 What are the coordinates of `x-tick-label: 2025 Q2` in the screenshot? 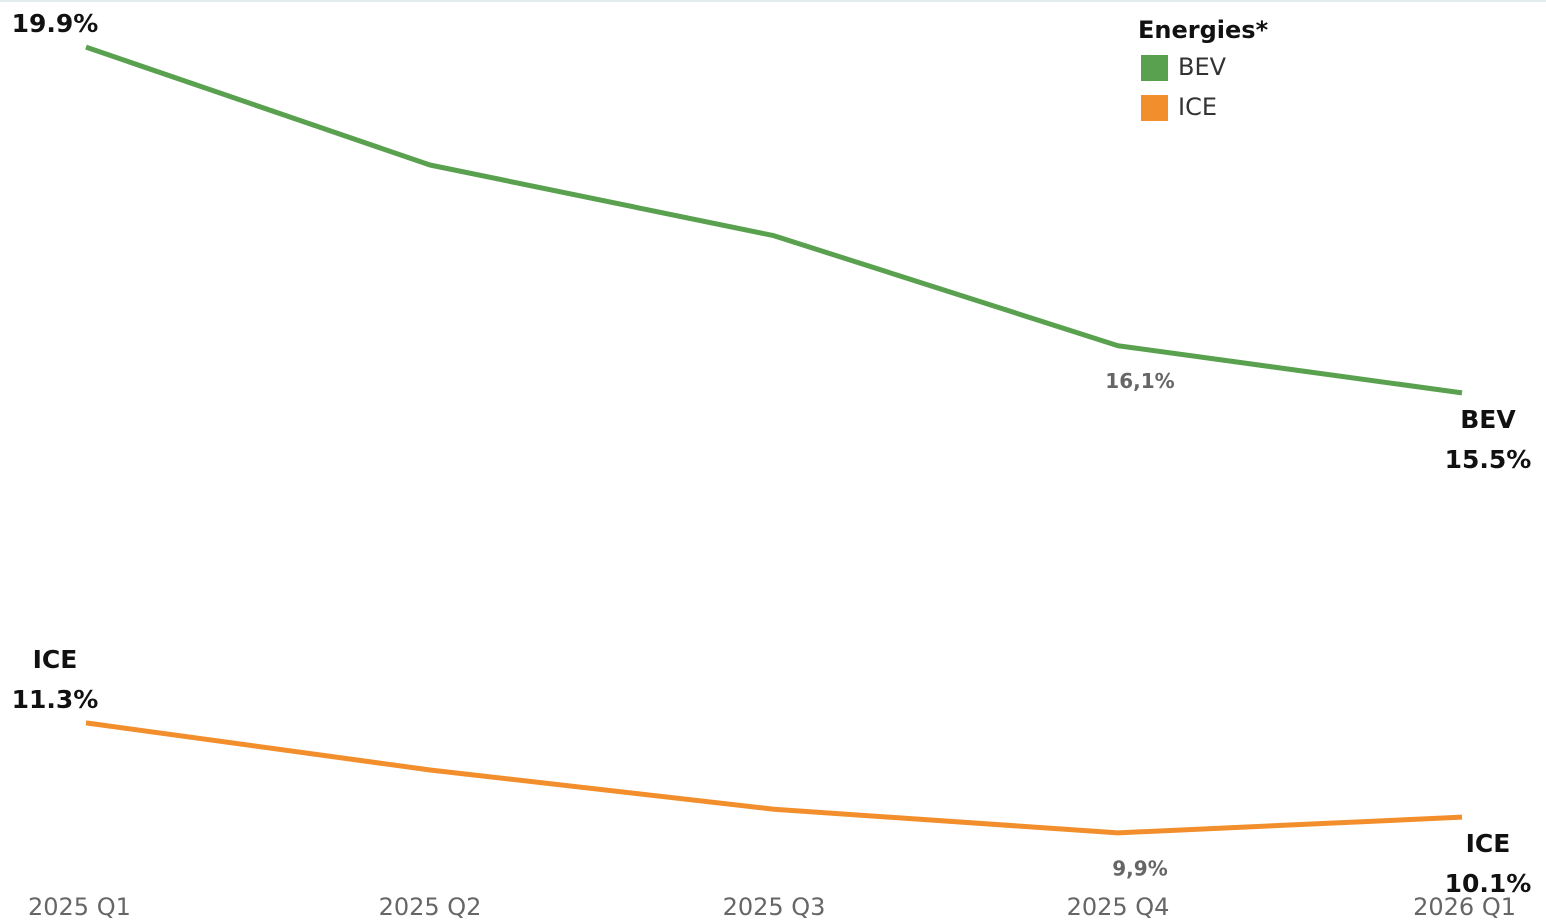 It's located at (430, 907).